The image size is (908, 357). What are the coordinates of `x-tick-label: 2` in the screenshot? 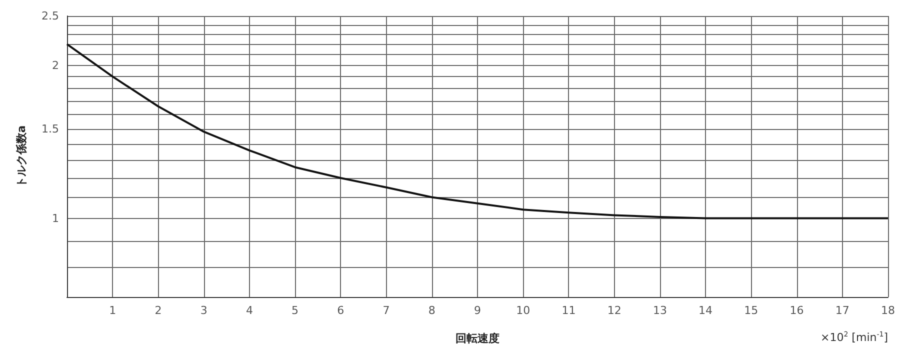 It's located at (158, 310).